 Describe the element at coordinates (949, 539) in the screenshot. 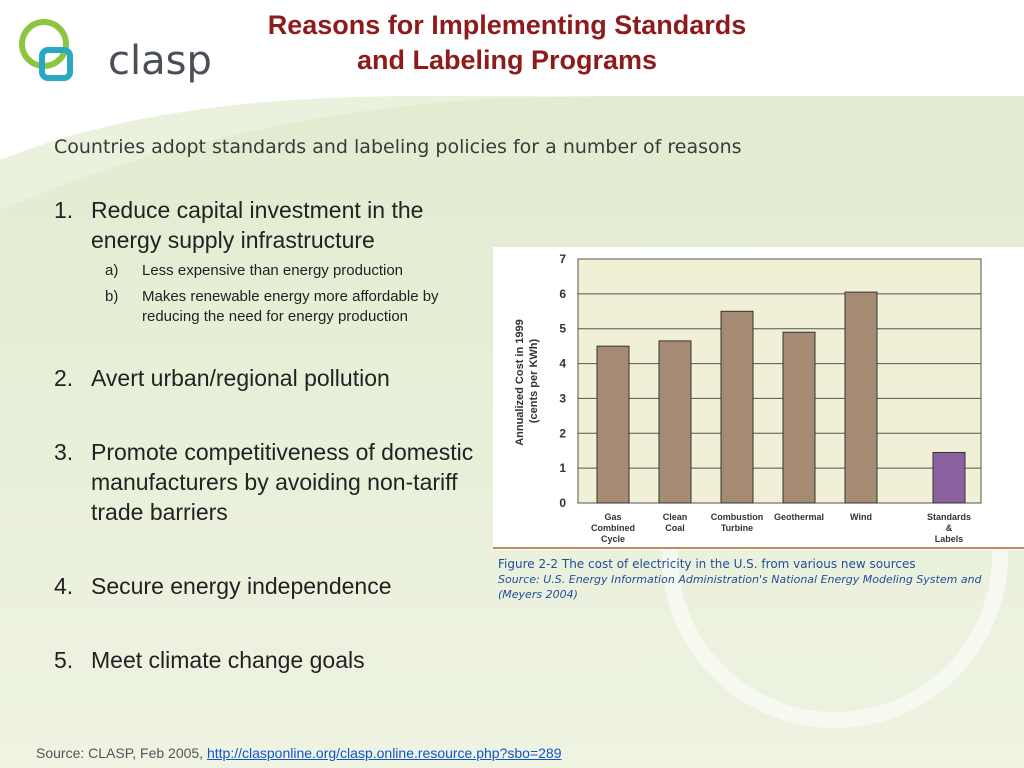

I see `x-tick-label-line: Labels` at that location.